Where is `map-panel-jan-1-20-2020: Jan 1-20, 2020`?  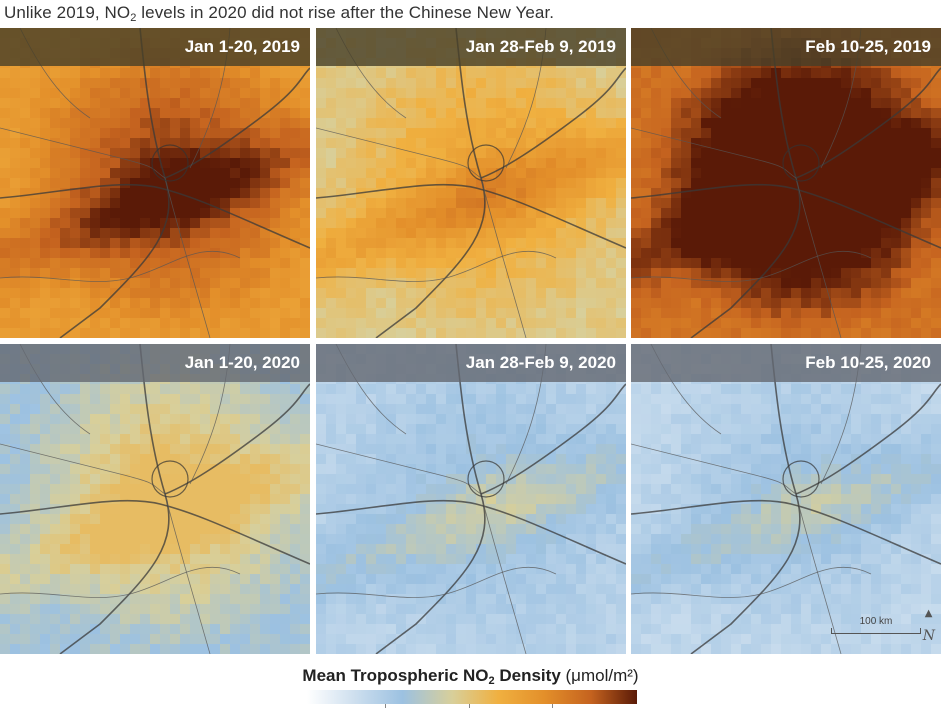
map-panel-jan-1-20-2020: Jan 1-20, 2020 is located at coordinates (155, 499).